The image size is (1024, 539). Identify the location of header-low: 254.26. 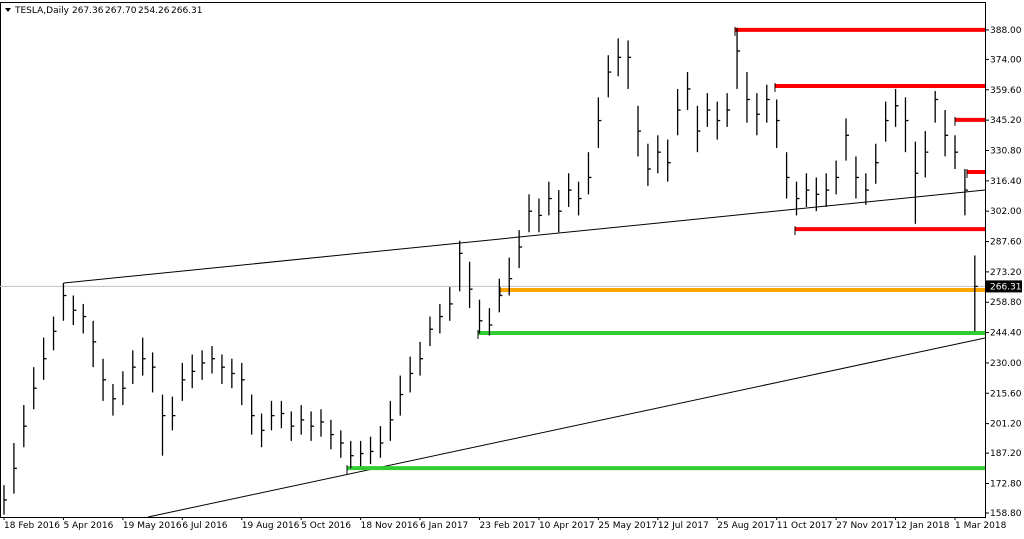
(154, 11).